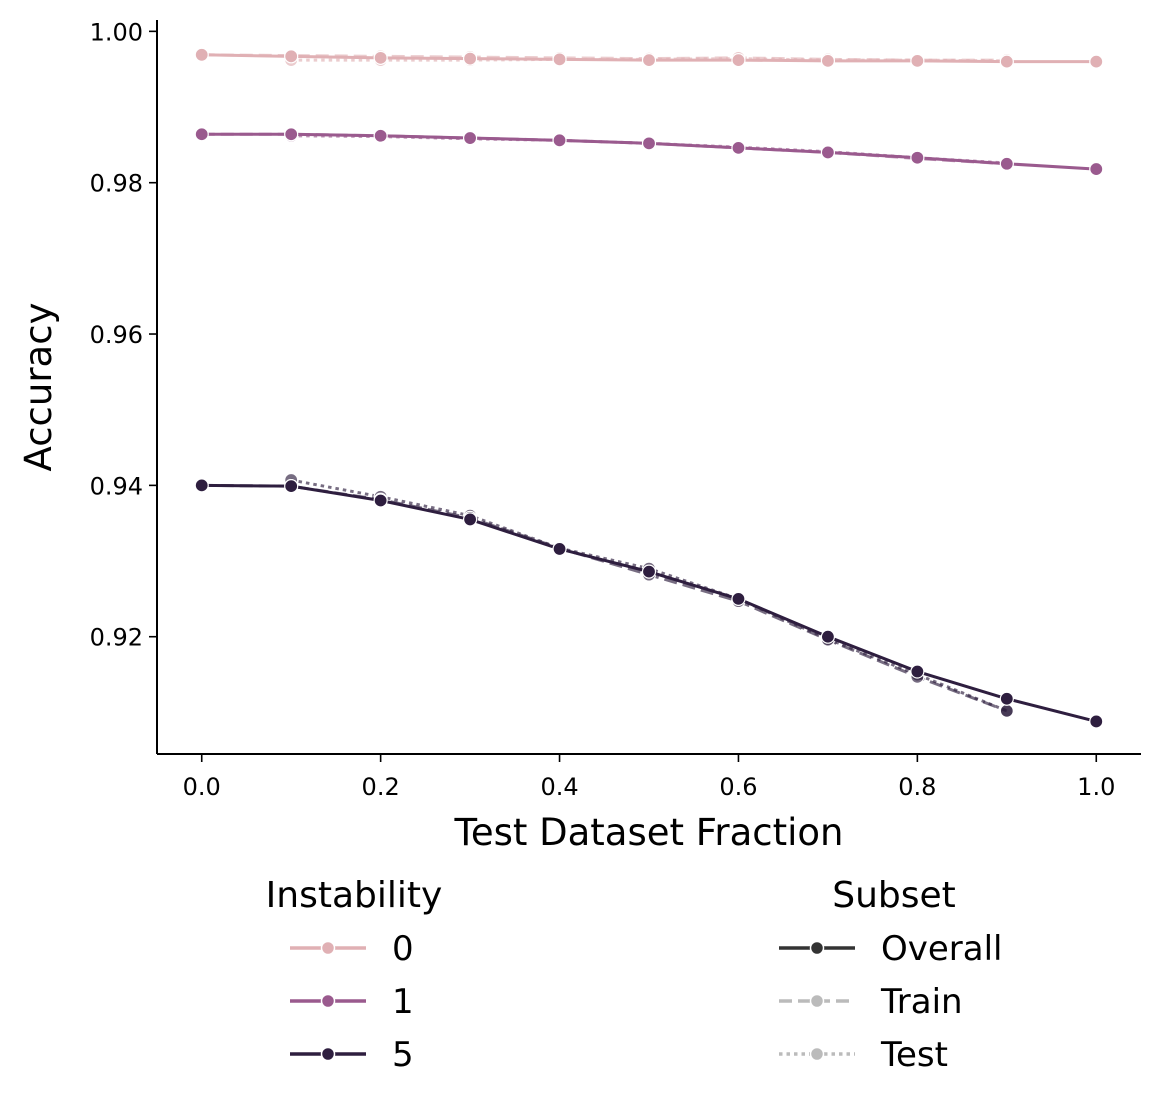 The height and width of the screenshot is (1108, 1161). I want to click on legend-entry-subset-train: Train, so click(871, 1002).